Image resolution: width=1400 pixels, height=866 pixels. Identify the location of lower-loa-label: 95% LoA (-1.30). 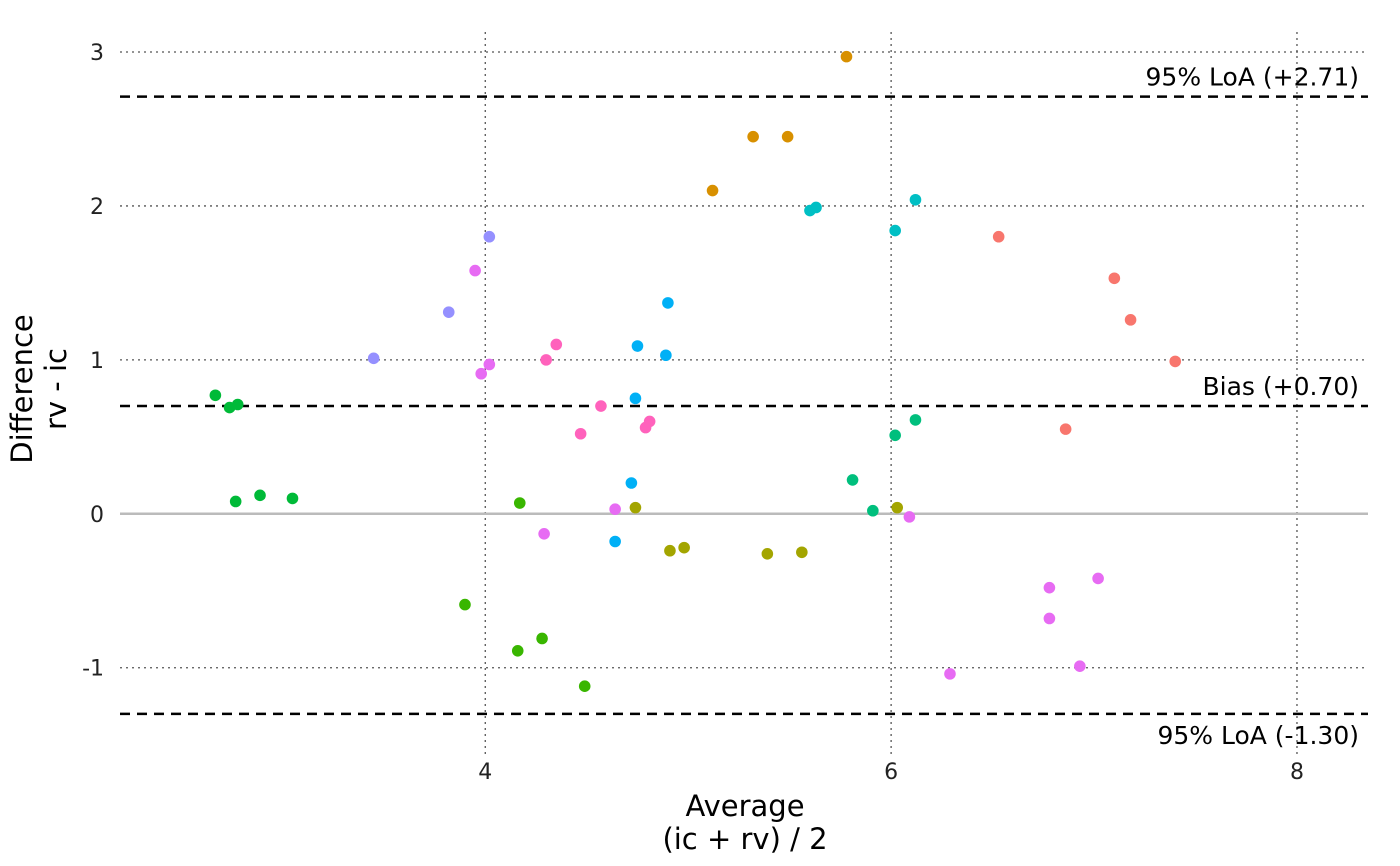
(1258, 735).